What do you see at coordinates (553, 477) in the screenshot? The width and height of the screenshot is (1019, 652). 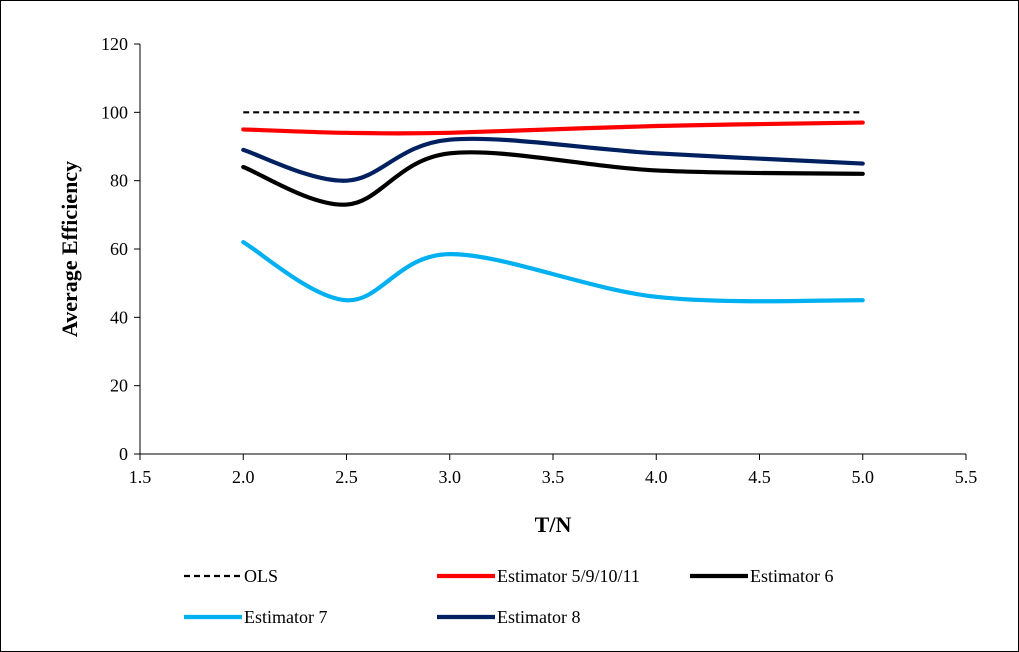 I see `x-tick-label: 3.5` at bounding box center [553, 477].